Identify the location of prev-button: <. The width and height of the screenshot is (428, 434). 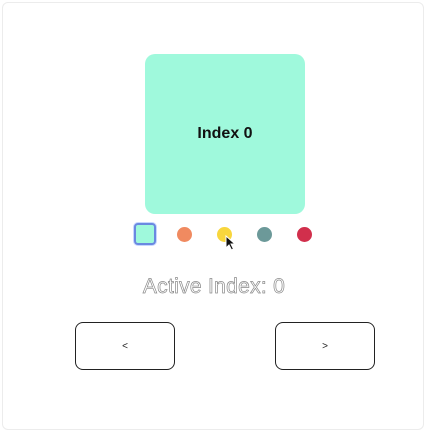
(125, 346).